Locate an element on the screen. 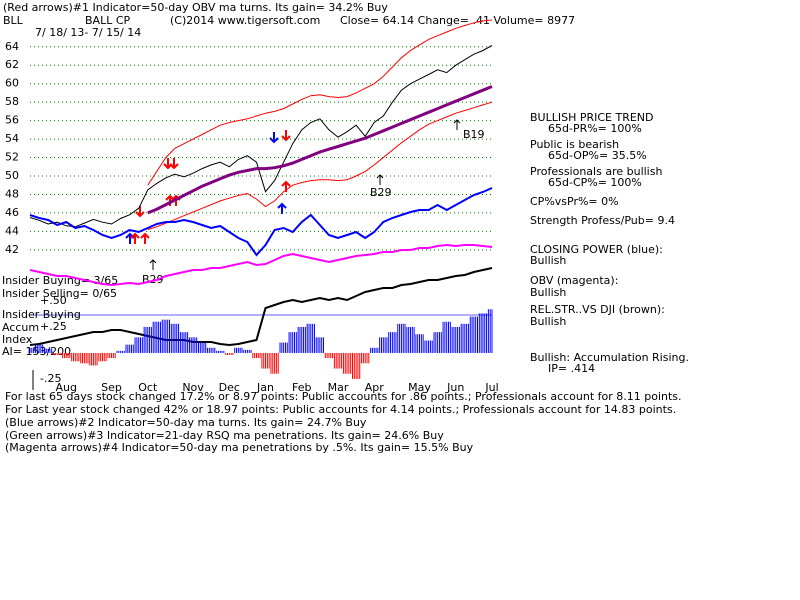 The image size is (800, 600). x-tick-label: May is located at coordinates (419, 387).